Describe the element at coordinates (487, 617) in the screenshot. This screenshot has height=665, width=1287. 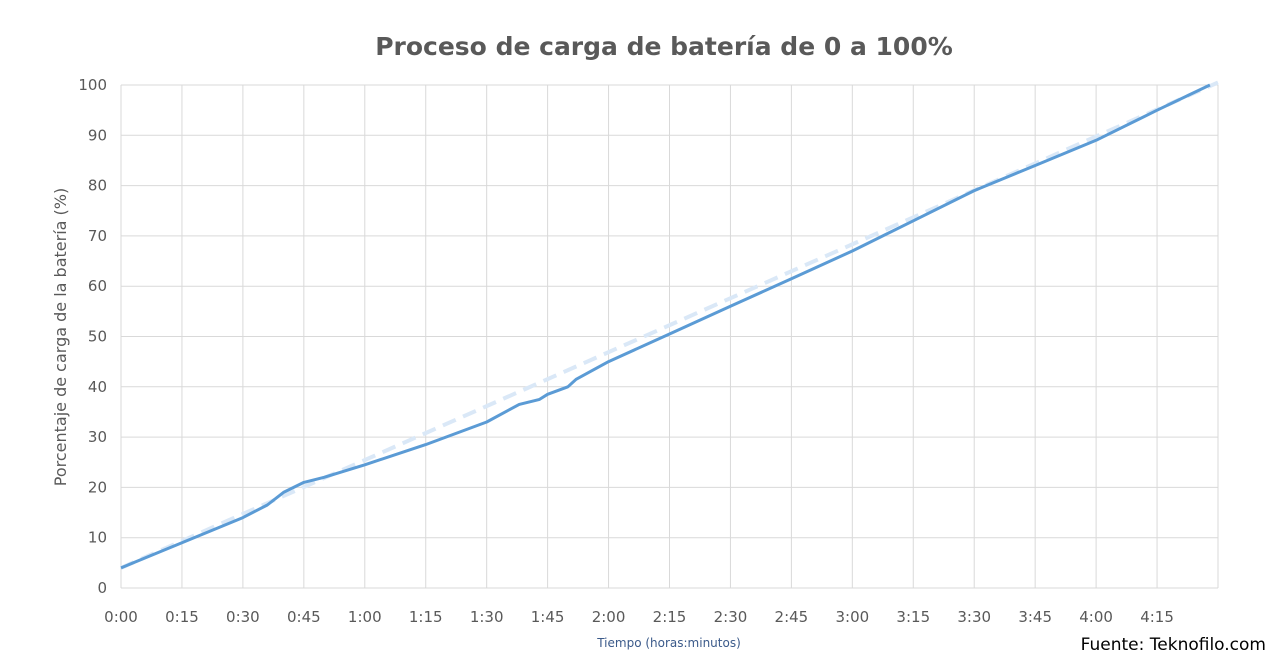
I see `x-tick-label: 1:30` at that location.